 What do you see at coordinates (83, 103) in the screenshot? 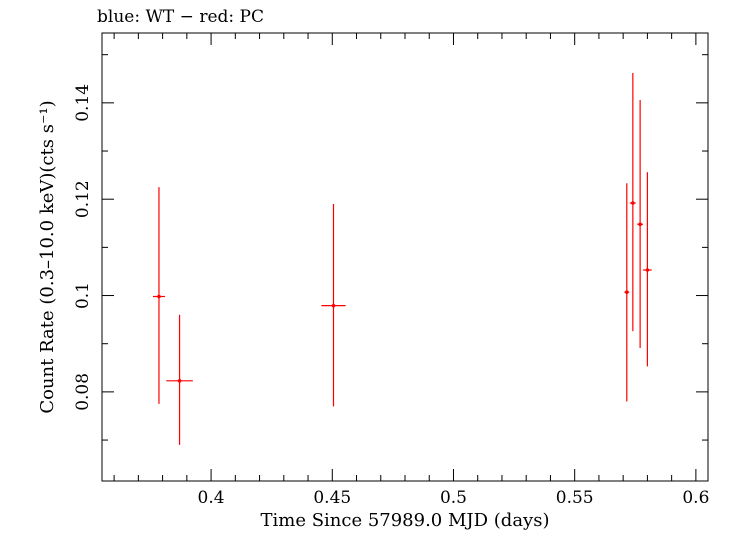
I see `y-tick-label: 0.14` at bounding box center [83, 103].